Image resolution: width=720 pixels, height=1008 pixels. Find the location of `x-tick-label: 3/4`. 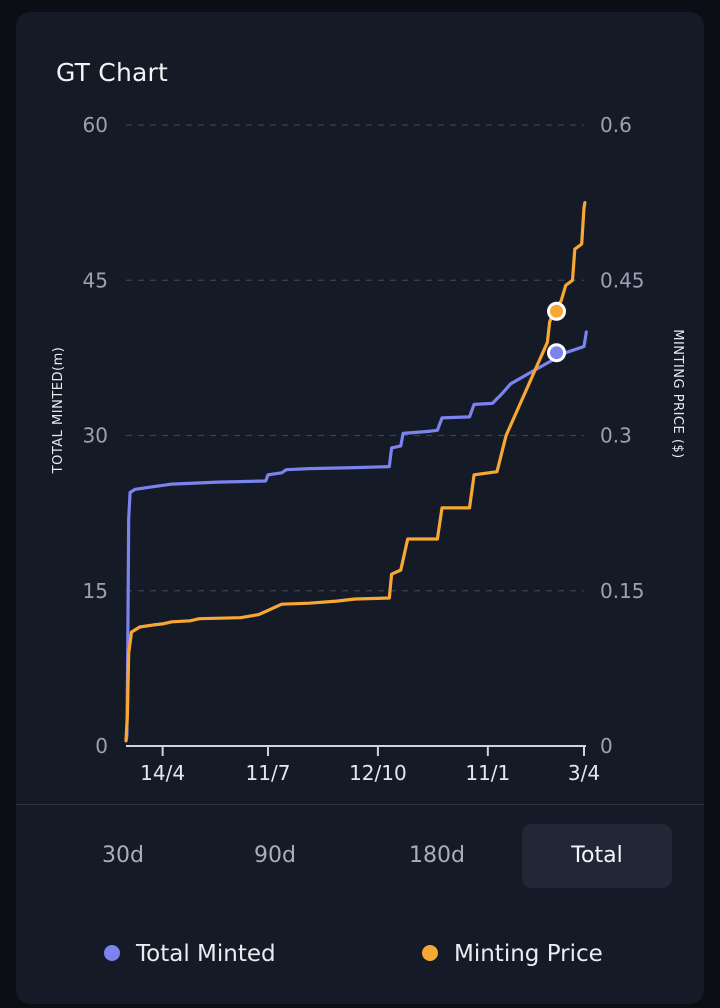

x-tick-label: 3/4 is located at coordinates (584, 773).